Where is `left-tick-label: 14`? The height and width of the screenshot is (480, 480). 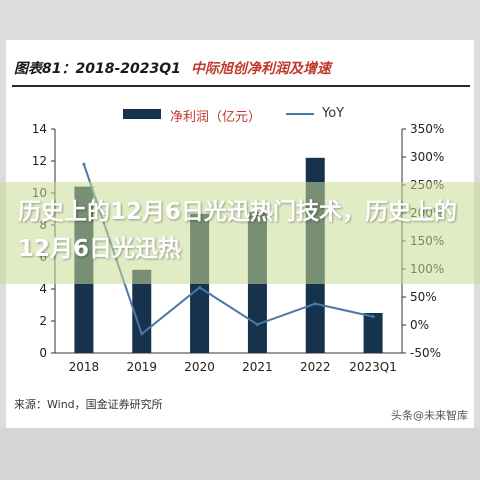 left-tick-label: 14 is located at coordinates (39, 129).